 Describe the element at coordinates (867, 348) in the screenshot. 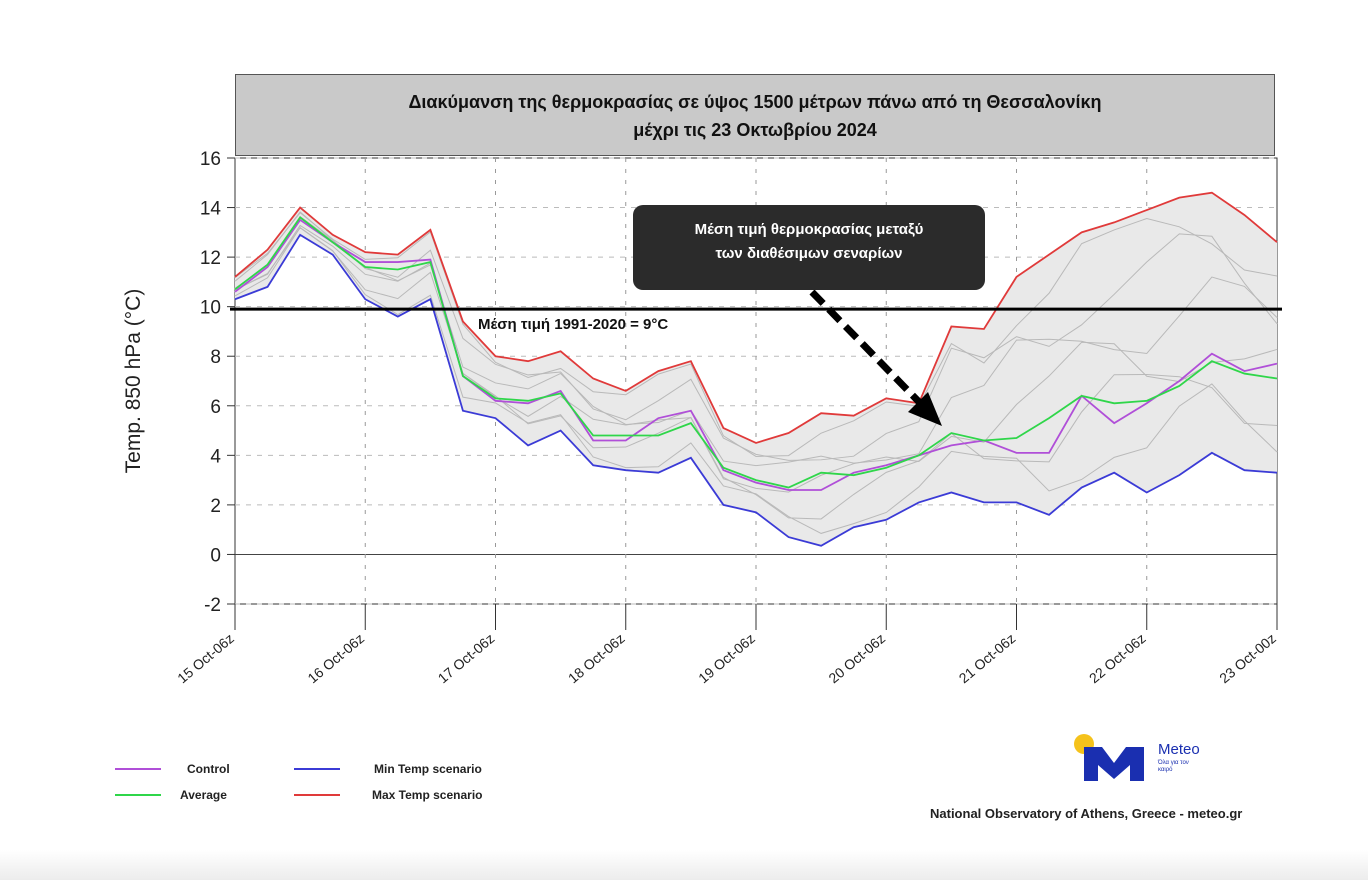

I see `annotation-arrow-shaft` at that location.